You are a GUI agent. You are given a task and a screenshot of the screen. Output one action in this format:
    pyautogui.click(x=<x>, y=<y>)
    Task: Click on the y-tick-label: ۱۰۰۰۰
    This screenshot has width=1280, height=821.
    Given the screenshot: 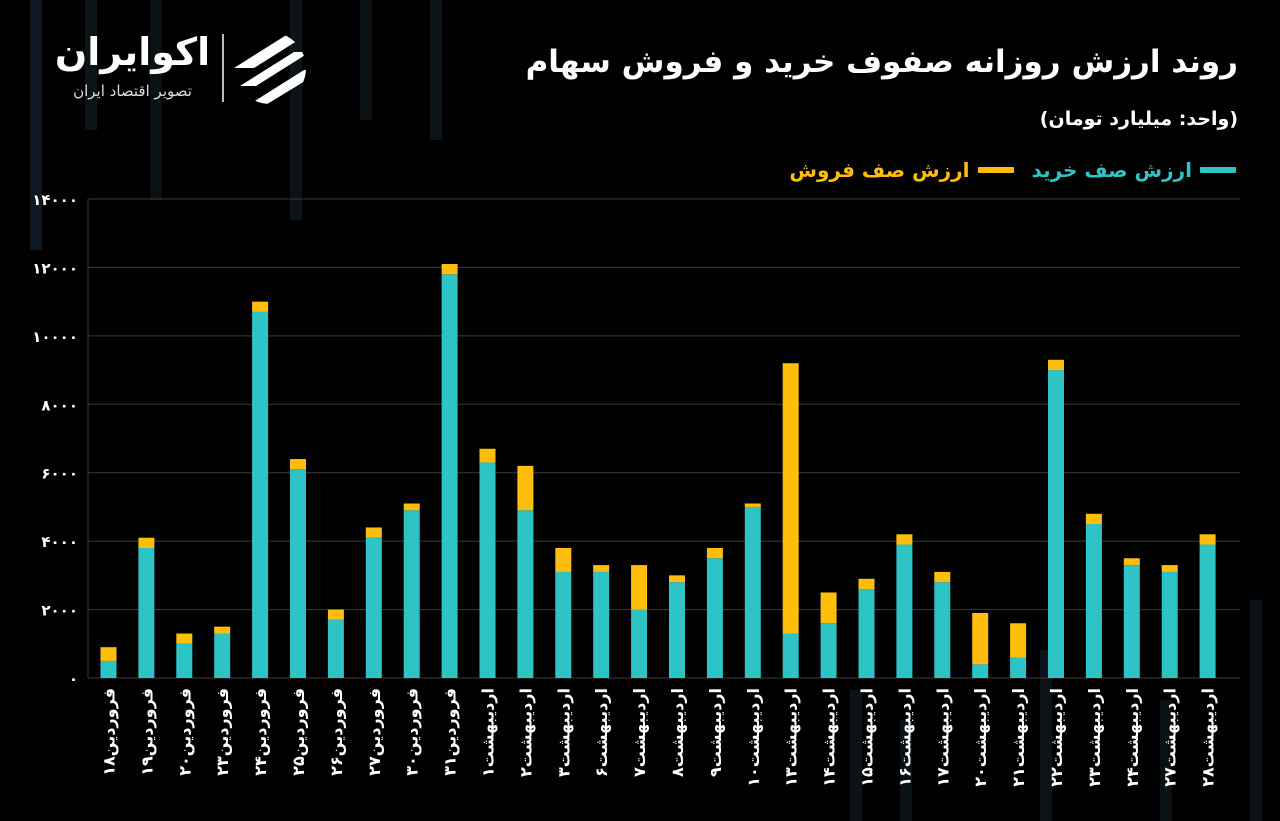 What is the action you would take?
    pyautogui.click(x=55, y=337)
    